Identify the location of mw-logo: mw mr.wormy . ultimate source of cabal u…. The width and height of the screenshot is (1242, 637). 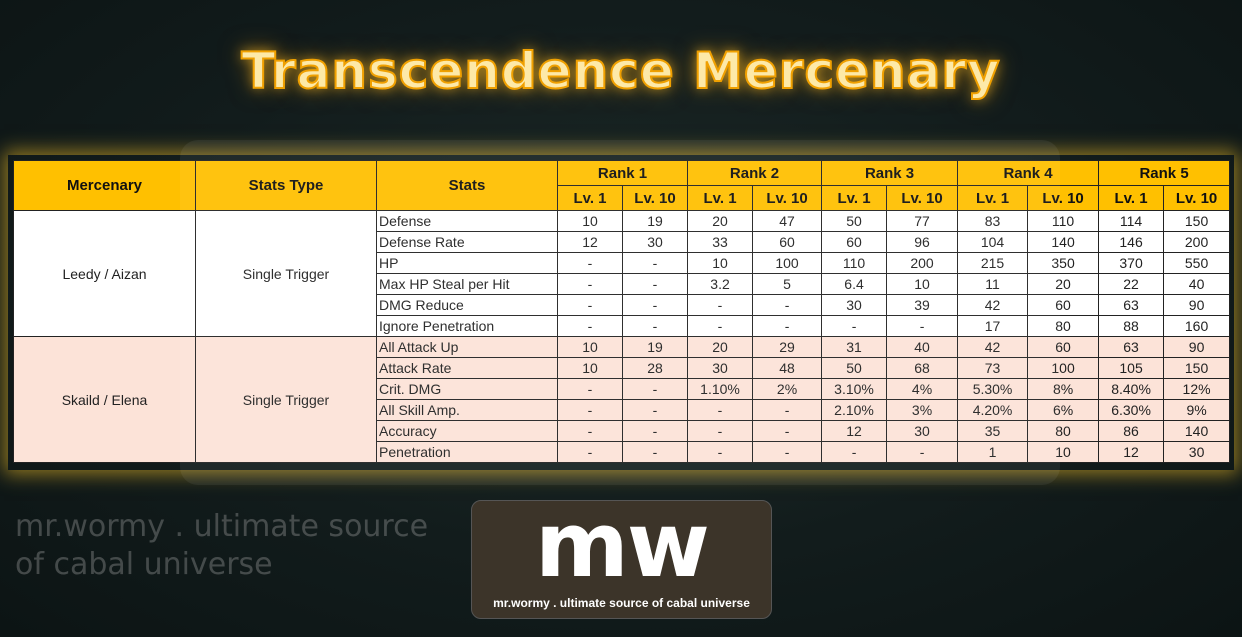
(621, 559).